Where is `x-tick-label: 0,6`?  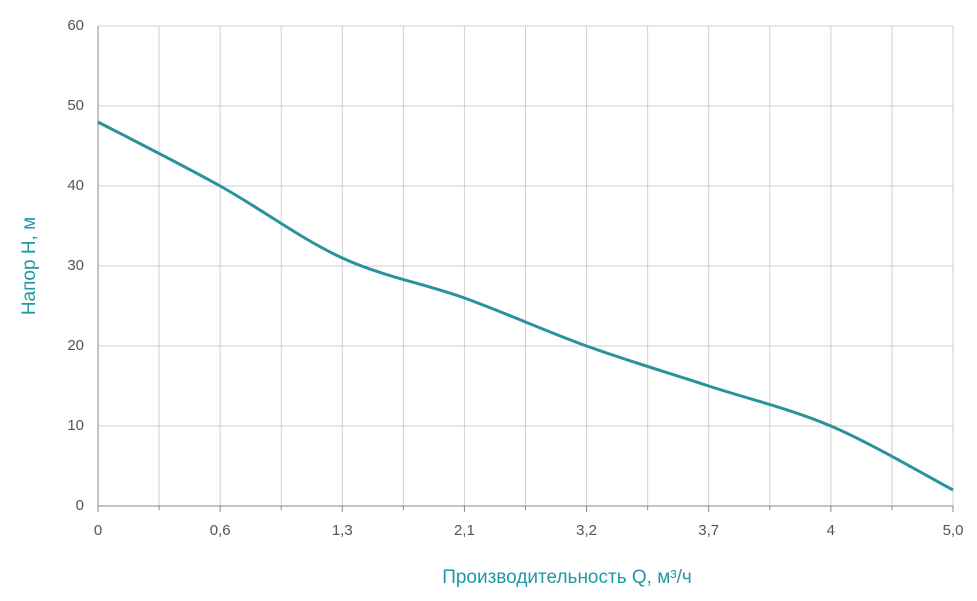
x-tick-label: 0,6 is located at coordinates (220, 530).